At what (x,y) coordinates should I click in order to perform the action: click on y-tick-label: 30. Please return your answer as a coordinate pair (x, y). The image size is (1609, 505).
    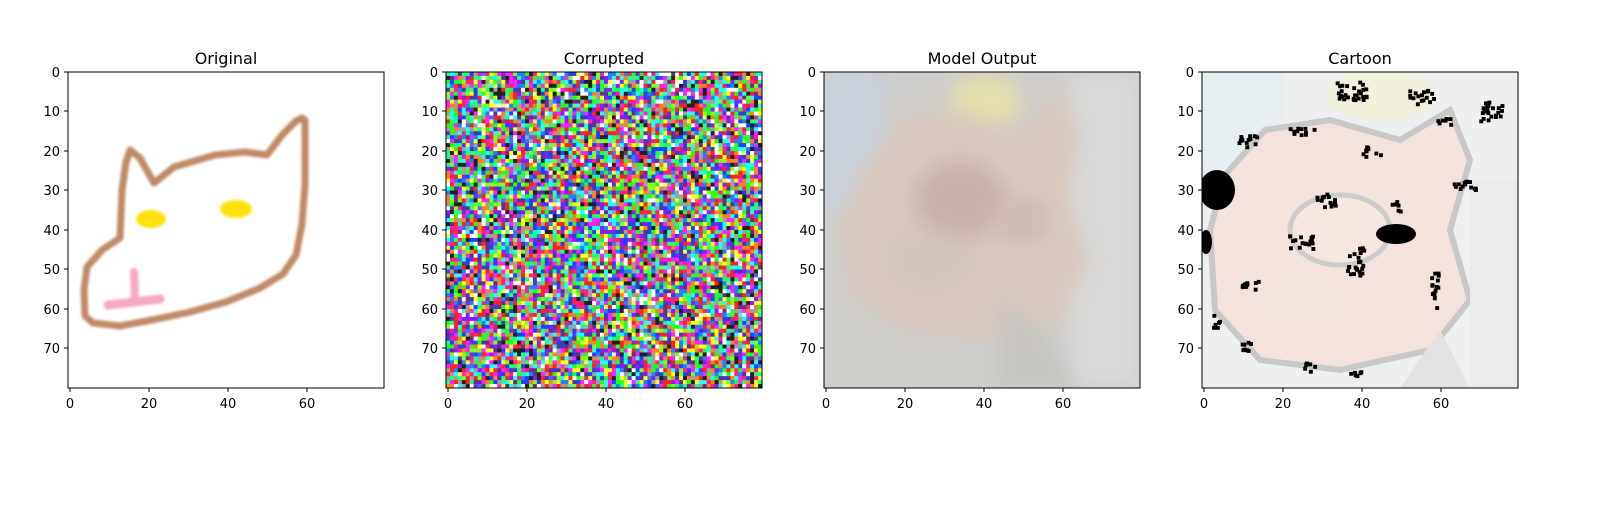
    Looking at the image, I should click on (51, 191).